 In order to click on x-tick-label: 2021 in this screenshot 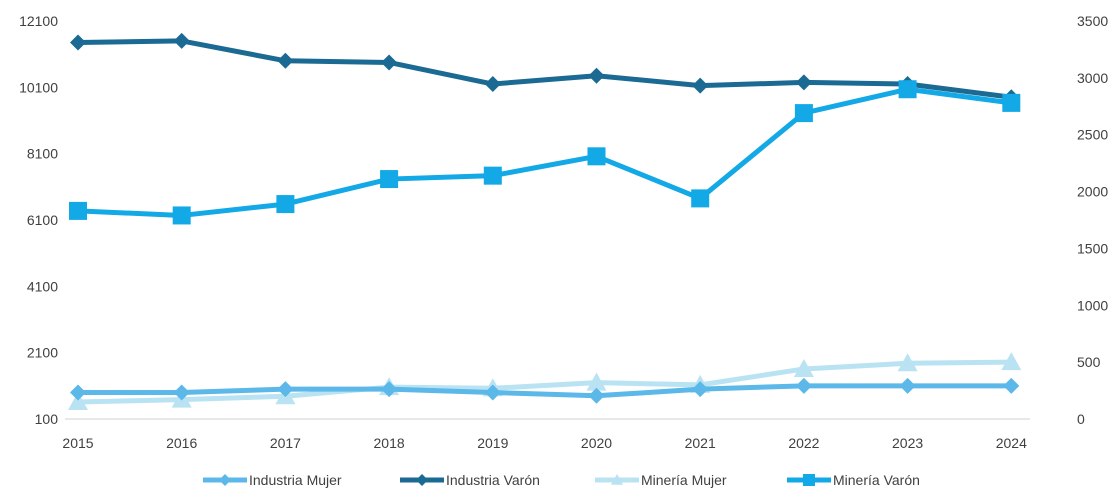, I will do `click(700, 443)`.